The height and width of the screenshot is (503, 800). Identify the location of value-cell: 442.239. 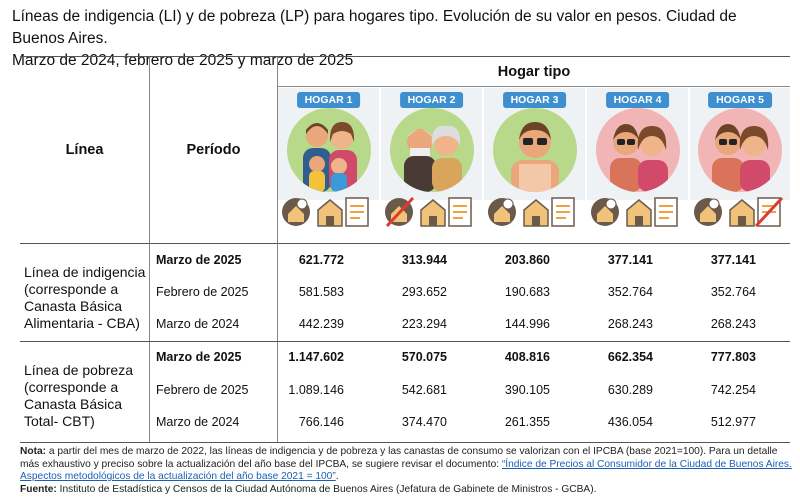
(321, 324).